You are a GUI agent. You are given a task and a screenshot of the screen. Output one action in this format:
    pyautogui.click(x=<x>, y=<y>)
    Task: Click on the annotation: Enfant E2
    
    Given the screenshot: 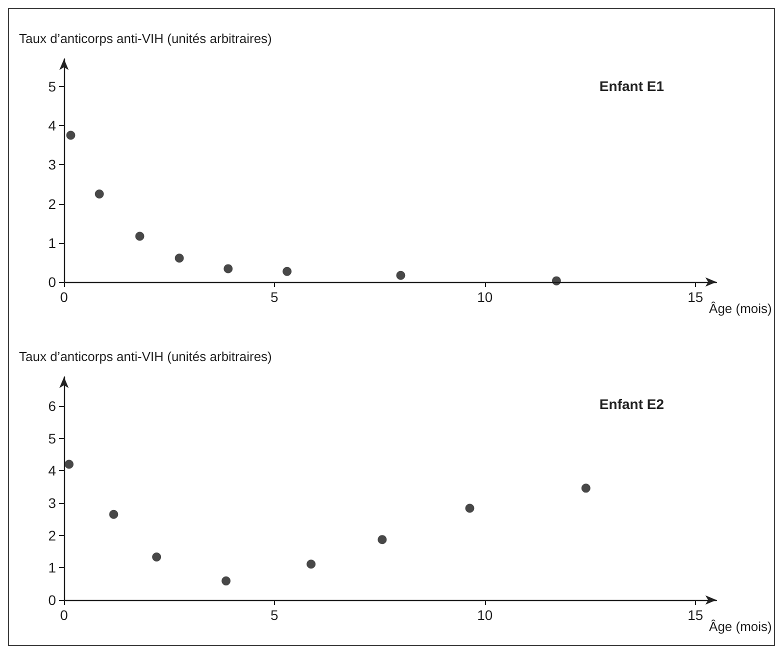 What is the action you would take?
    pyautogui.click(x=631, y=404)
    